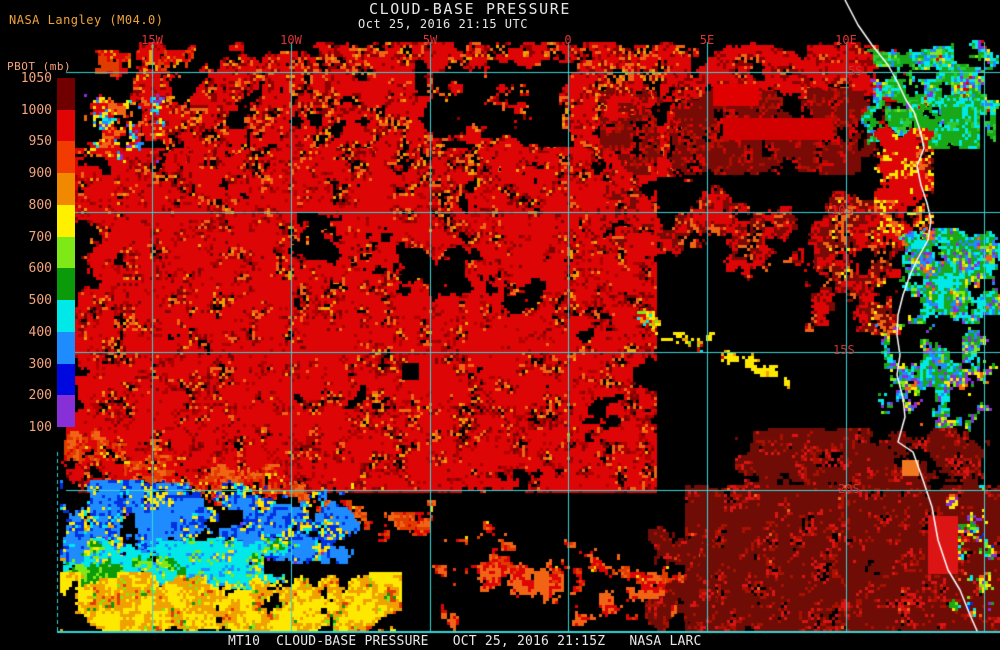 The image size is (1000, 650). What do you see at coordinates (291, 40) in the screenshot?
I see `lon-label: 10W` at bounding box center [291, 40].